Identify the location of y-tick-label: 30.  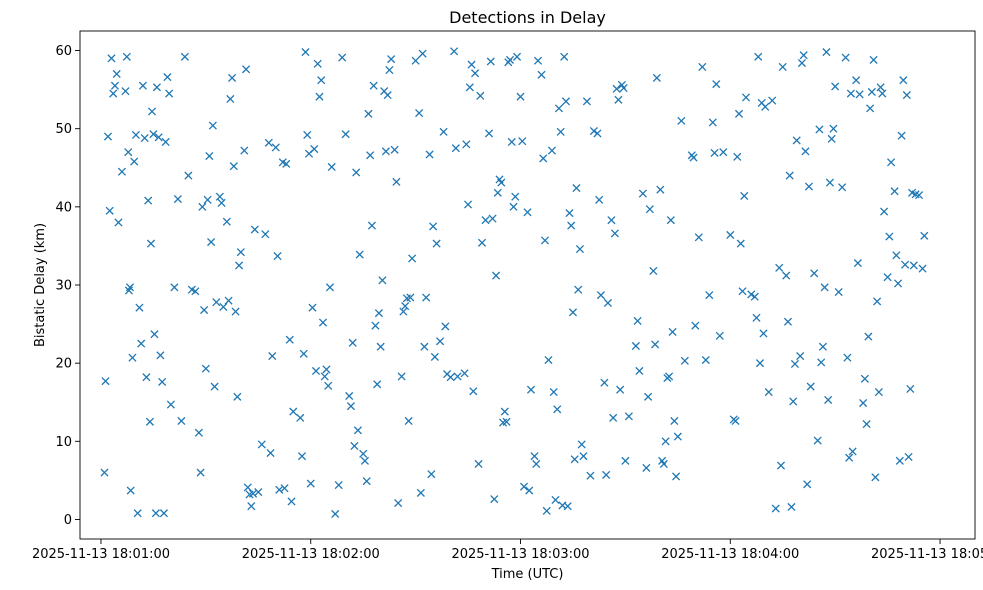
(63, 286).